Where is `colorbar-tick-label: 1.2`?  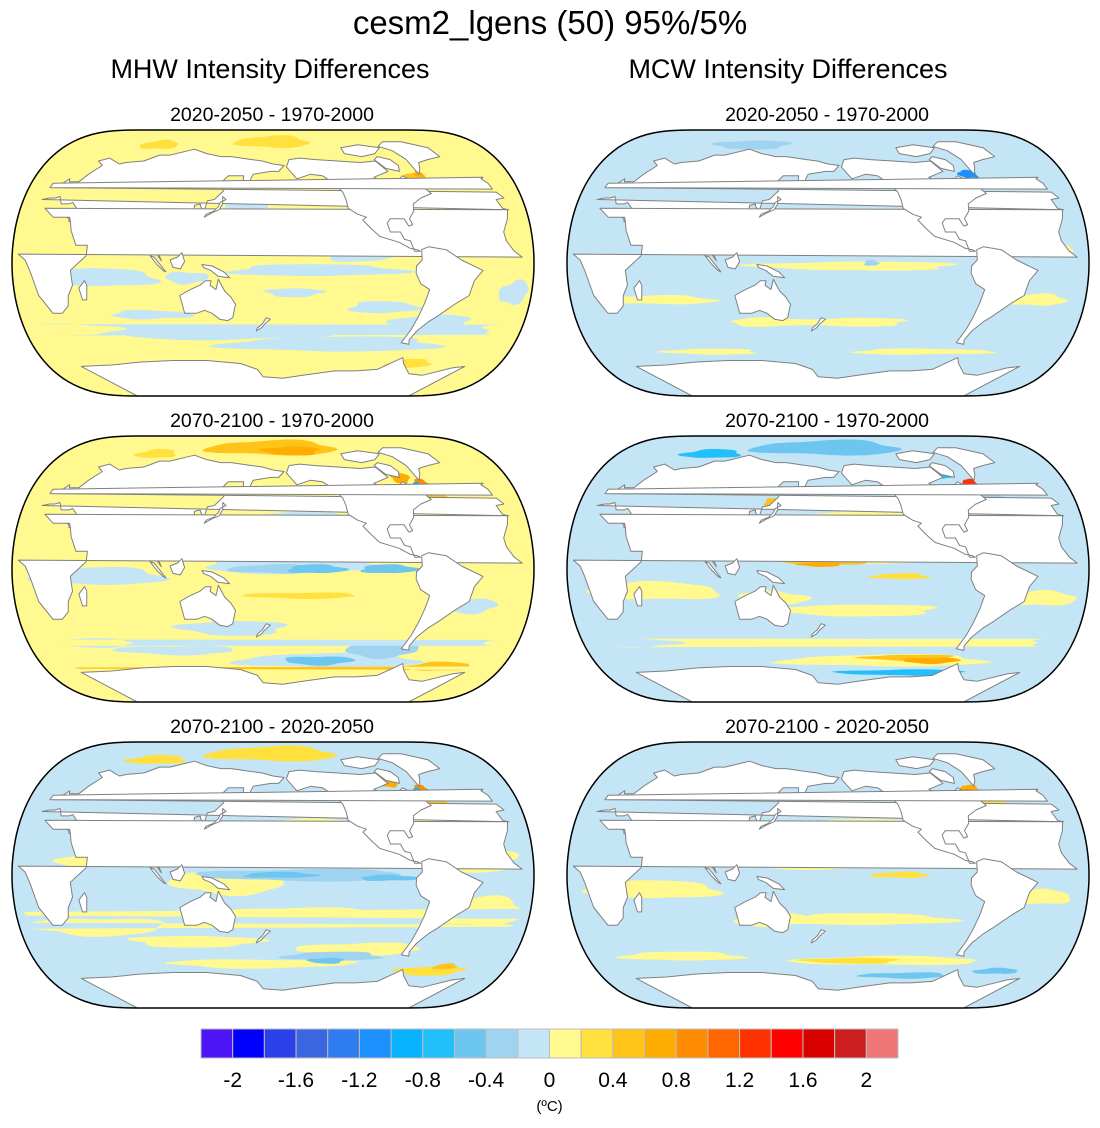 colorbar-tick-label: 1.2 is located at coordinates (739, 1080).